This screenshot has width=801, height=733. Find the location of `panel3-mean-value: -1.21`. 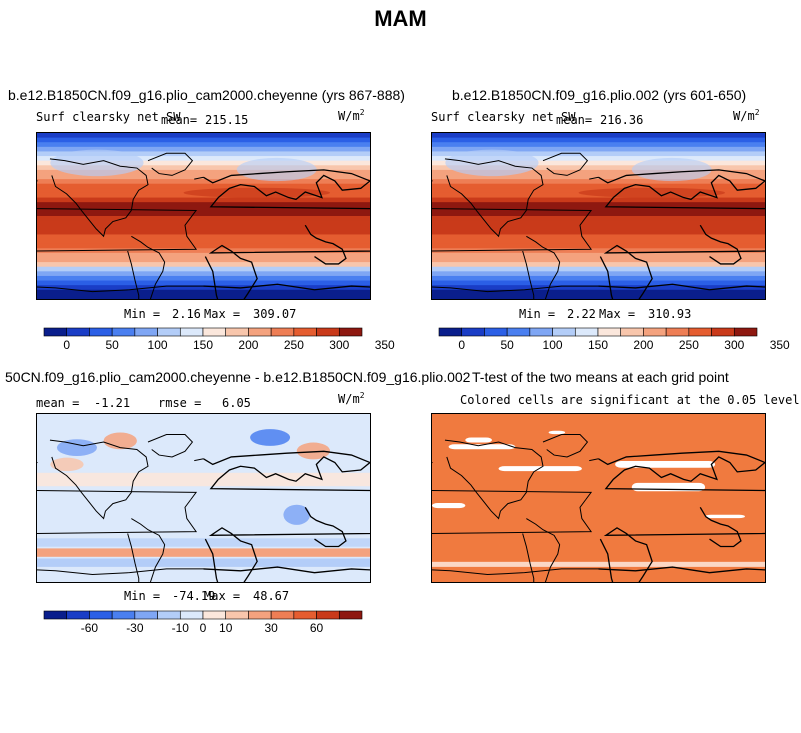

panel3-mean-value: -1.21 is located at coordinates (112, 403).